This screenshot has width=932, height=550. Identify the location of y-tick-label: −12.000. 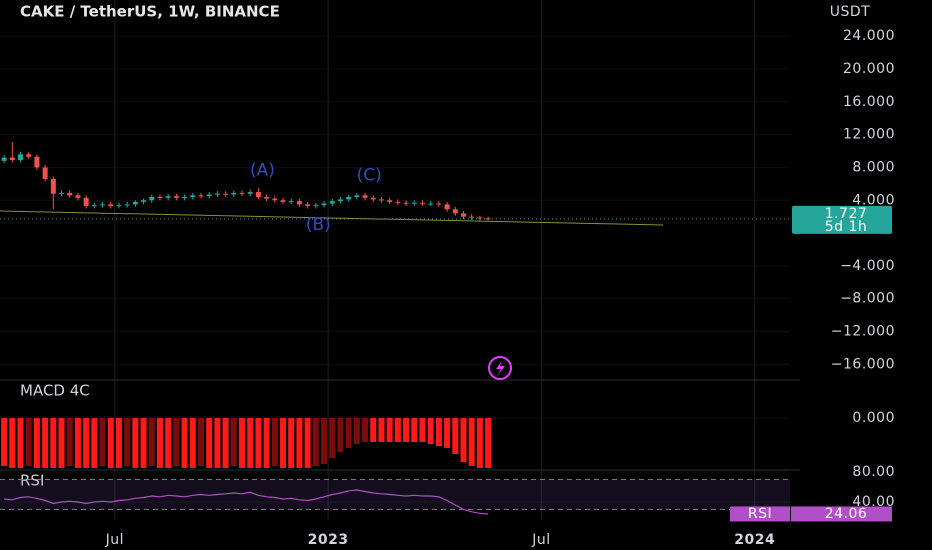
(863, 332).